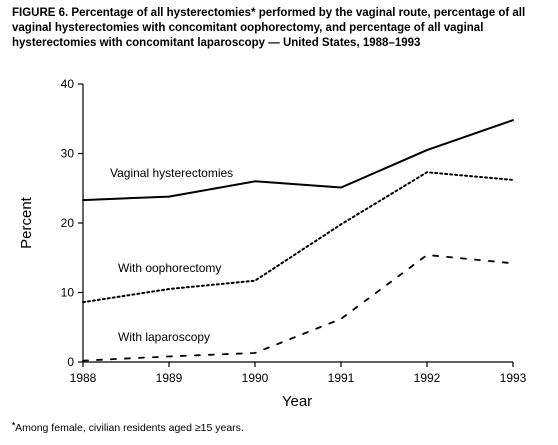 The image size is (558, 445). Describe the element at coordinates (68, 84) in the screenshot. I see `y-tick-label: 40` at that location.